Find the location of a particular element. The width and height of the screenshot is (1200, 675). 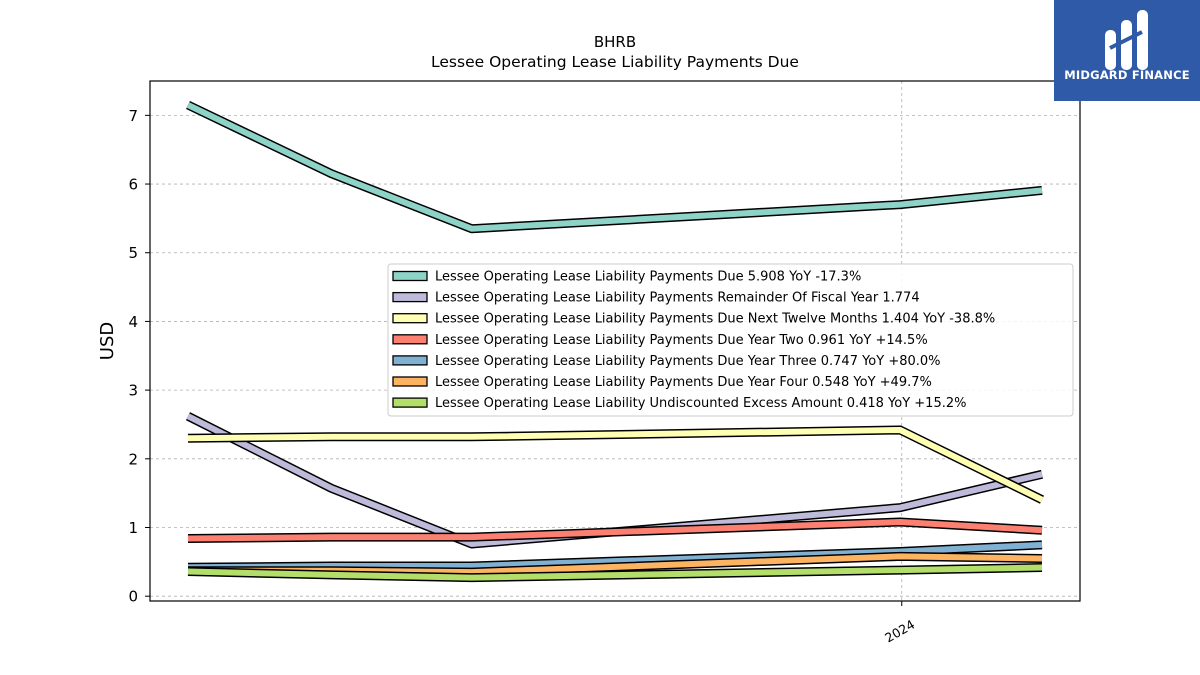

y-tick-label: 0 is located at coordinates (133, 597).